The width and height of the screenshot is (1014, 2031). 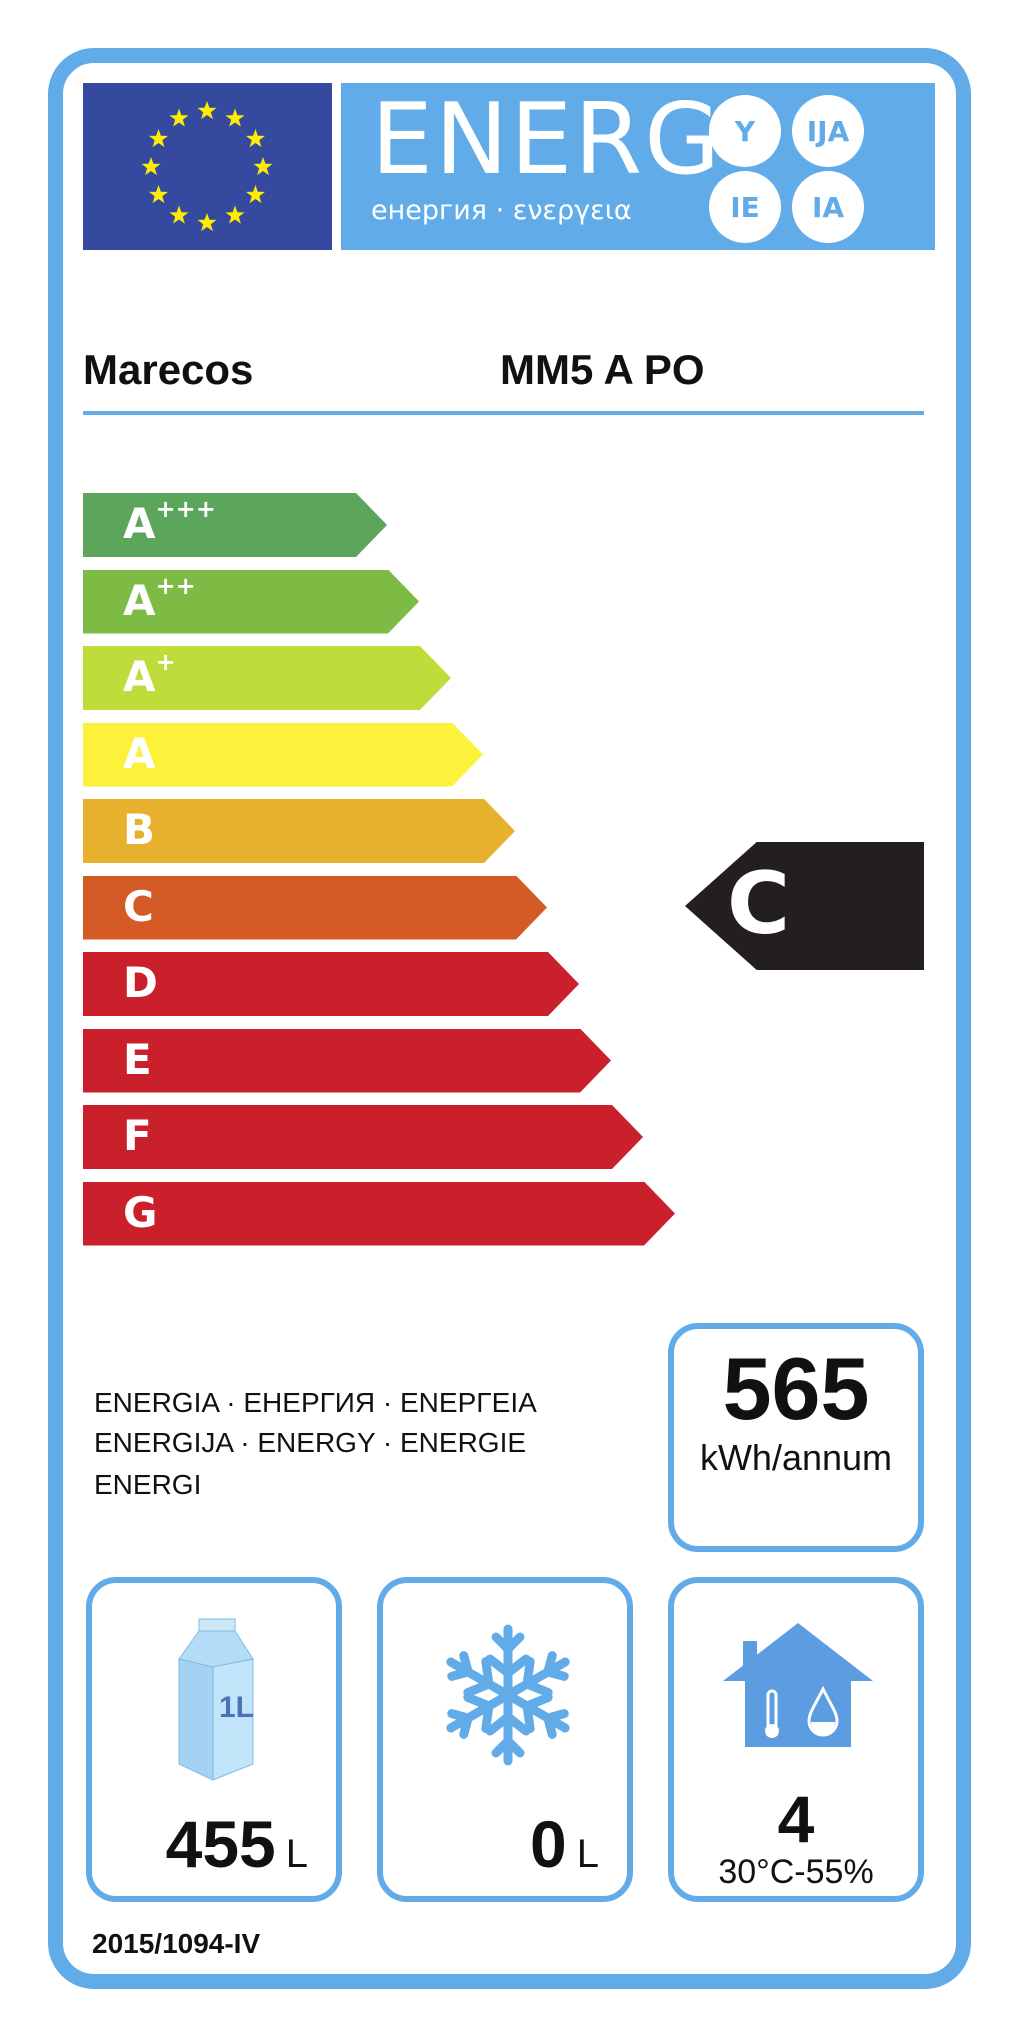 What do you see at coordinates (508, 1695) in the screenshot?
I see `snowflake-icon` at bounding box center [508, 1695].